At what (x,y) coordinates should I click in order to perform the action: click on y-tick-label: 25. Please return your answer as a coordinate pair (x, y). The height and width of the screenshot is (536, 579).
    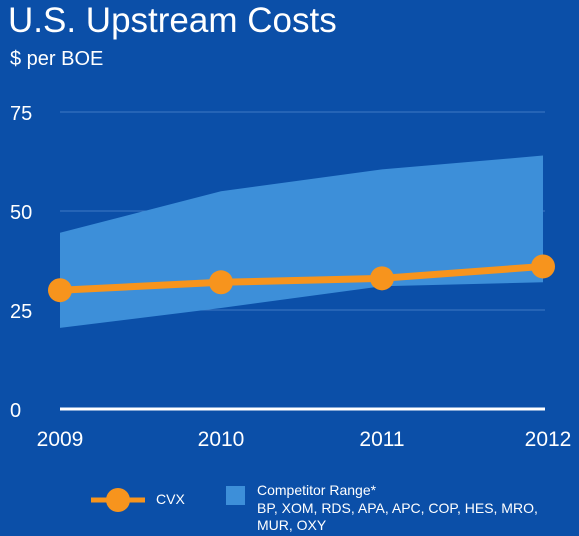
    Looking at the image, I should click on (21, 312).